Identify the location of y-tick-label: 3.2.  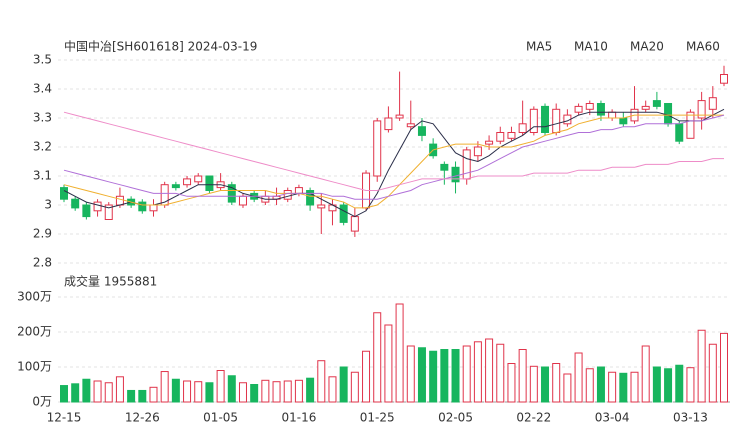
(42, 147).